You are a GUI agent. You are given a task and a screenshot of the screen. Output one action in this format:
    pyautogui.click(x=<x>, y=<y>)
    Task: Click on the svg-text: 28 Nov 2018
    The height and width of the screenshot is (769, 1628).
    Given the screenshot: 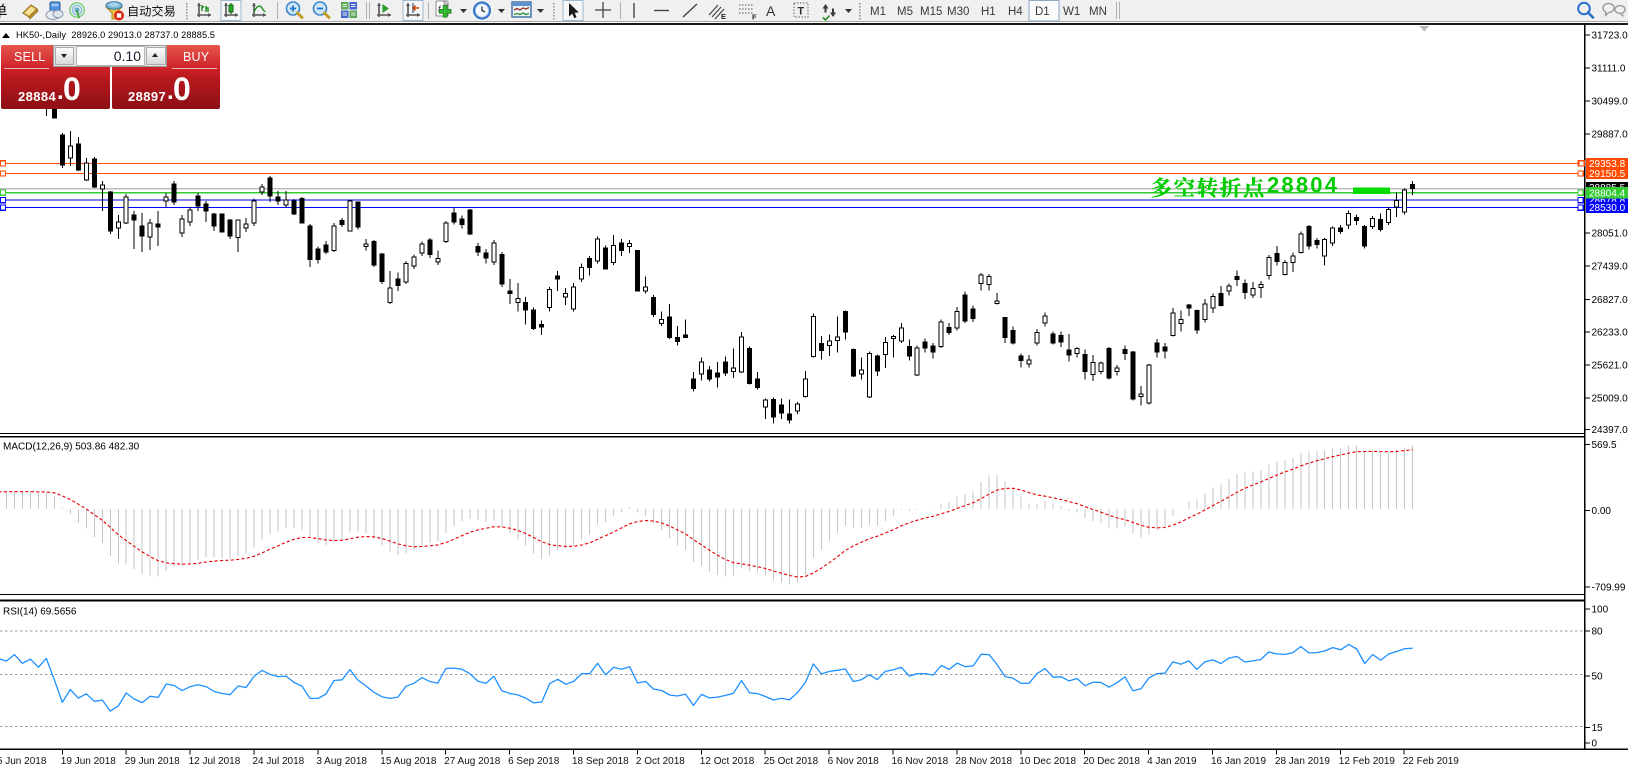 What is the action you would take?
    pyautogui.click(x=983, y=761)
    